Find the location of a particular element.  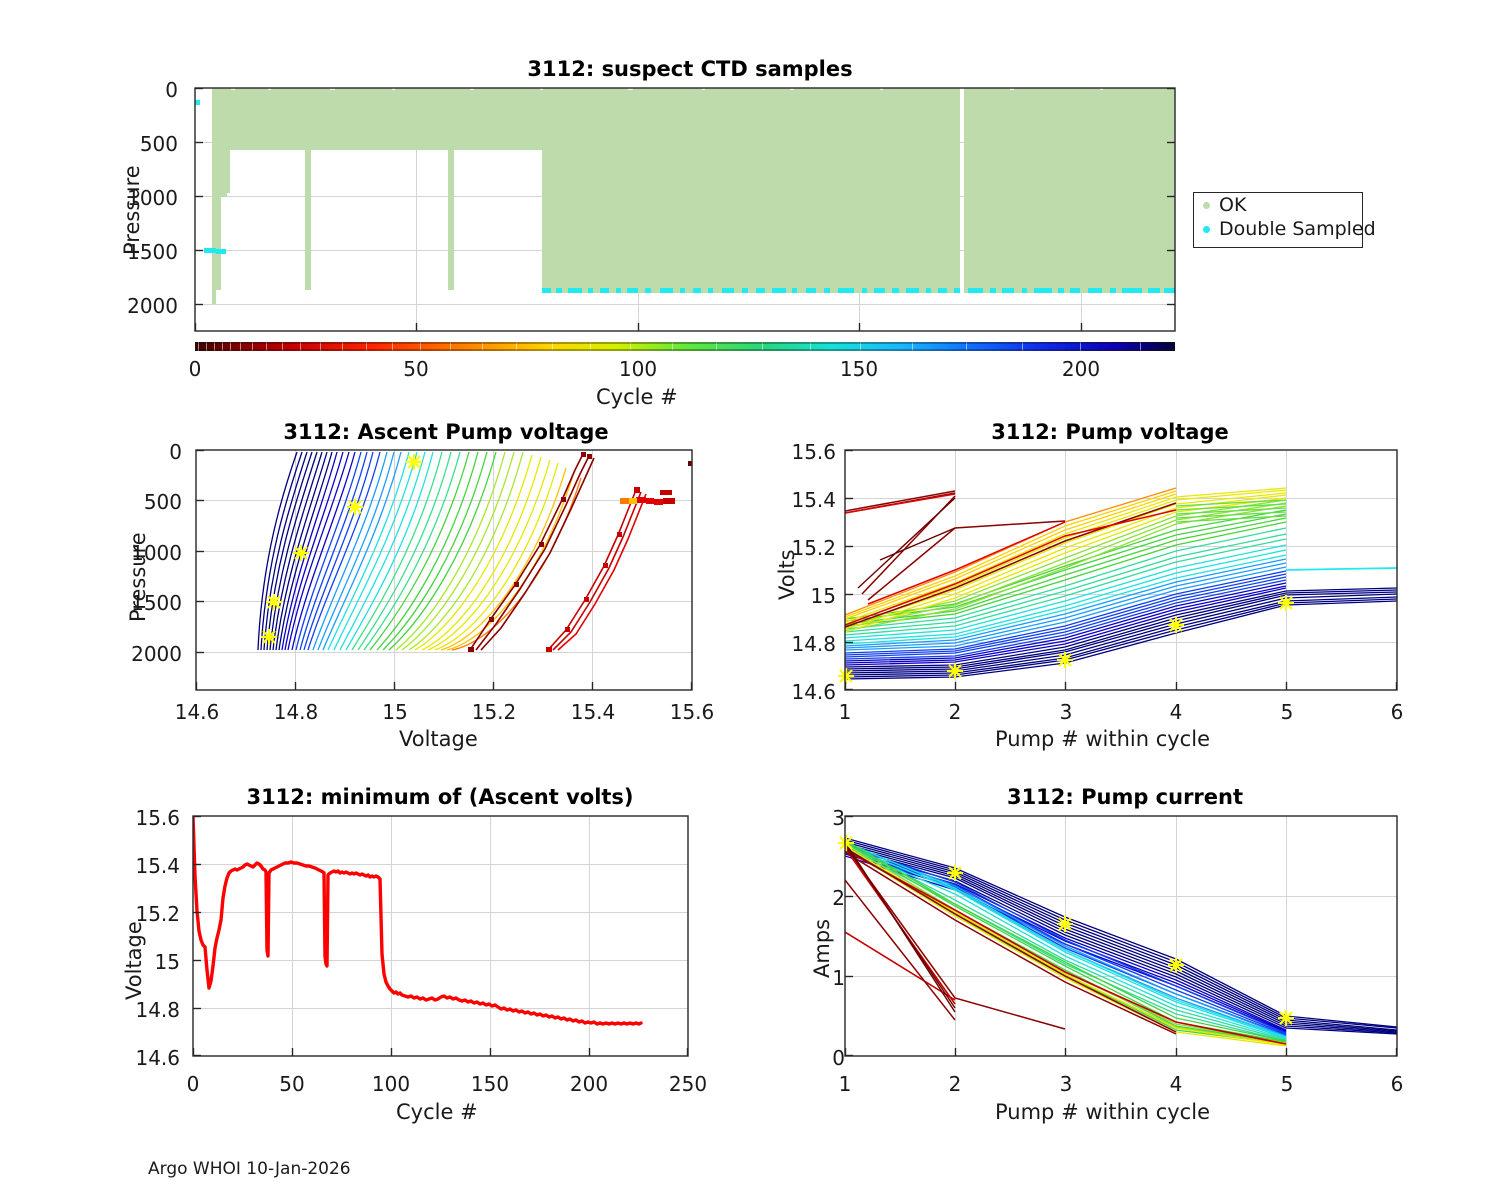

axis-label-cycle-bl: Cycle # is located at coordinates (437, 1112).